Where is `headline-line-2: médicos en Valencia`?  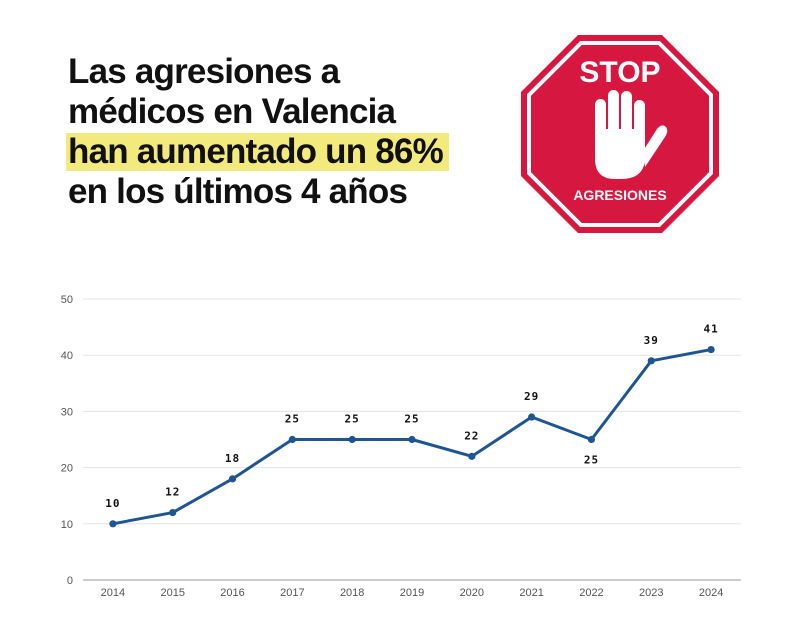
headline-line-2: médicos en Valencia is located at coordinates (232, 111).